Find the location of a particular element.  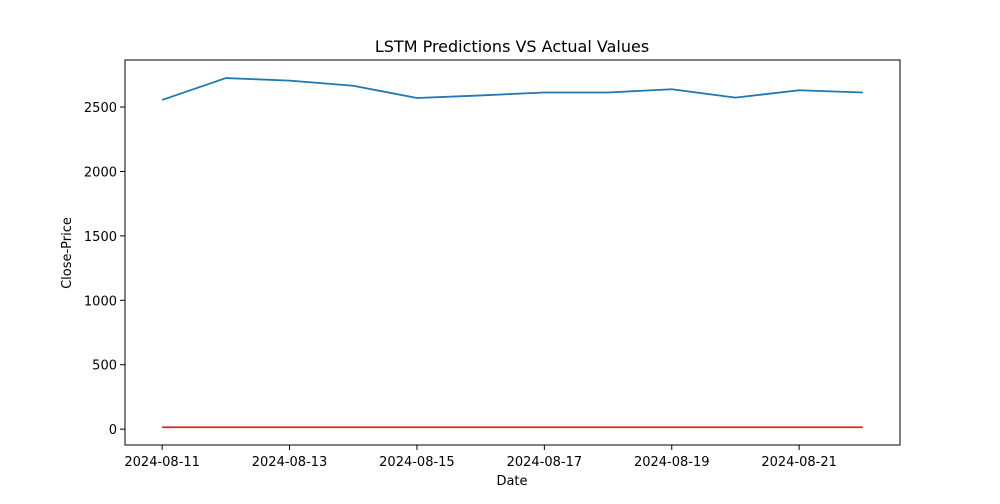

x-tick-label: 2024-08-19 is located at coordinates (672, 462).